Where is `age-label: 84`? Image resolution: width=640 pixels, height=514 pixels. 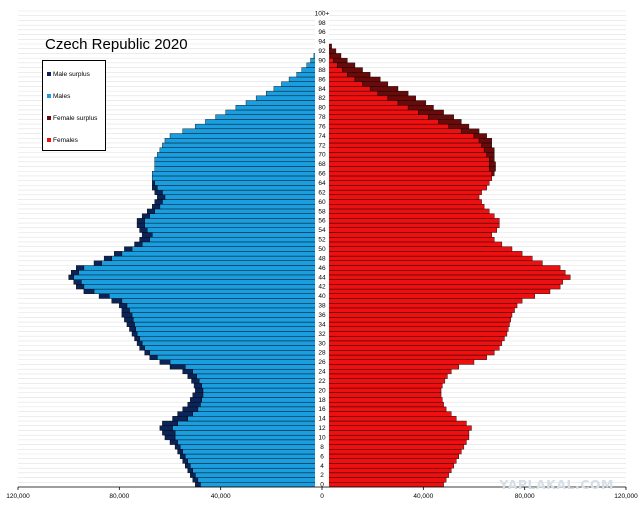 age-label: 84 is located at coordinates (322, 89).